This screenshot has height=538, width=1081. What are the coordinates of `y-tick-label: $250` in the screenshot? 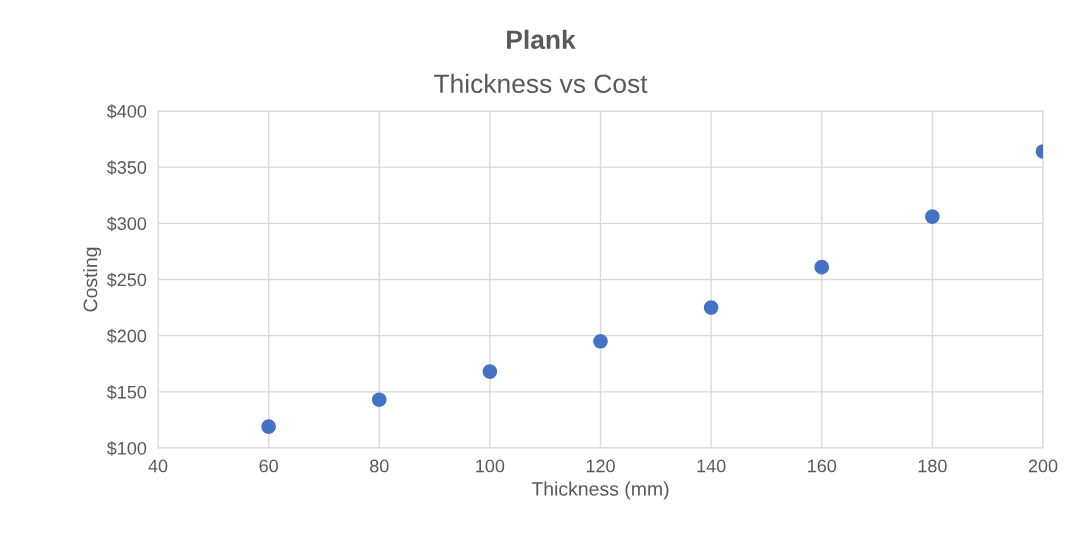 It's located at (126, 280).